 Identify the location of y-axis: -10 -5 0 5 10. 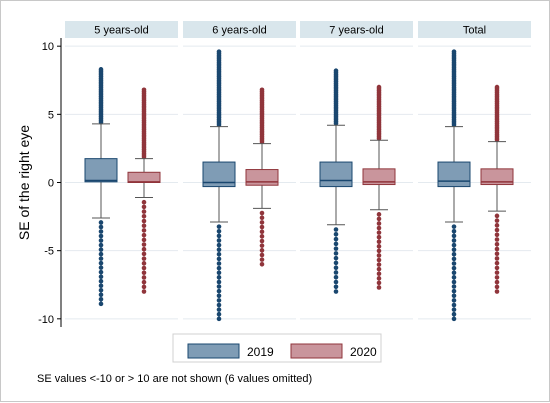
(50, 182).